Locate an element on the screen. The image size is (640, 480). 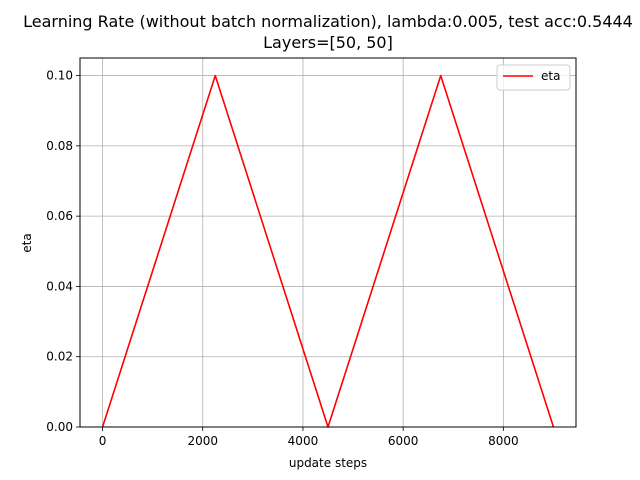
legend: eta is located at coordinates (533, 77).